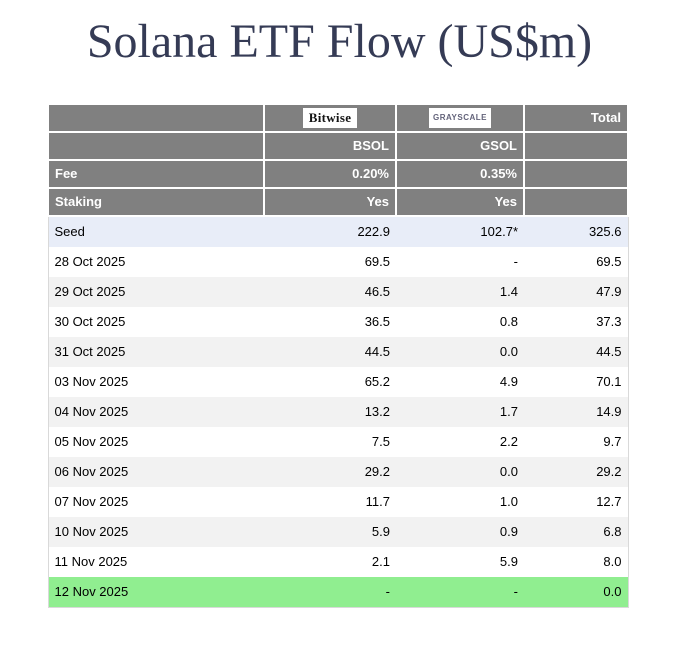 This screenshot has width=679, height=652. What do you see at coordinates (156, 381) in the screenshot?
I see `row-label-cell: 03 Nov 2025` at bounding box center [156, 381].